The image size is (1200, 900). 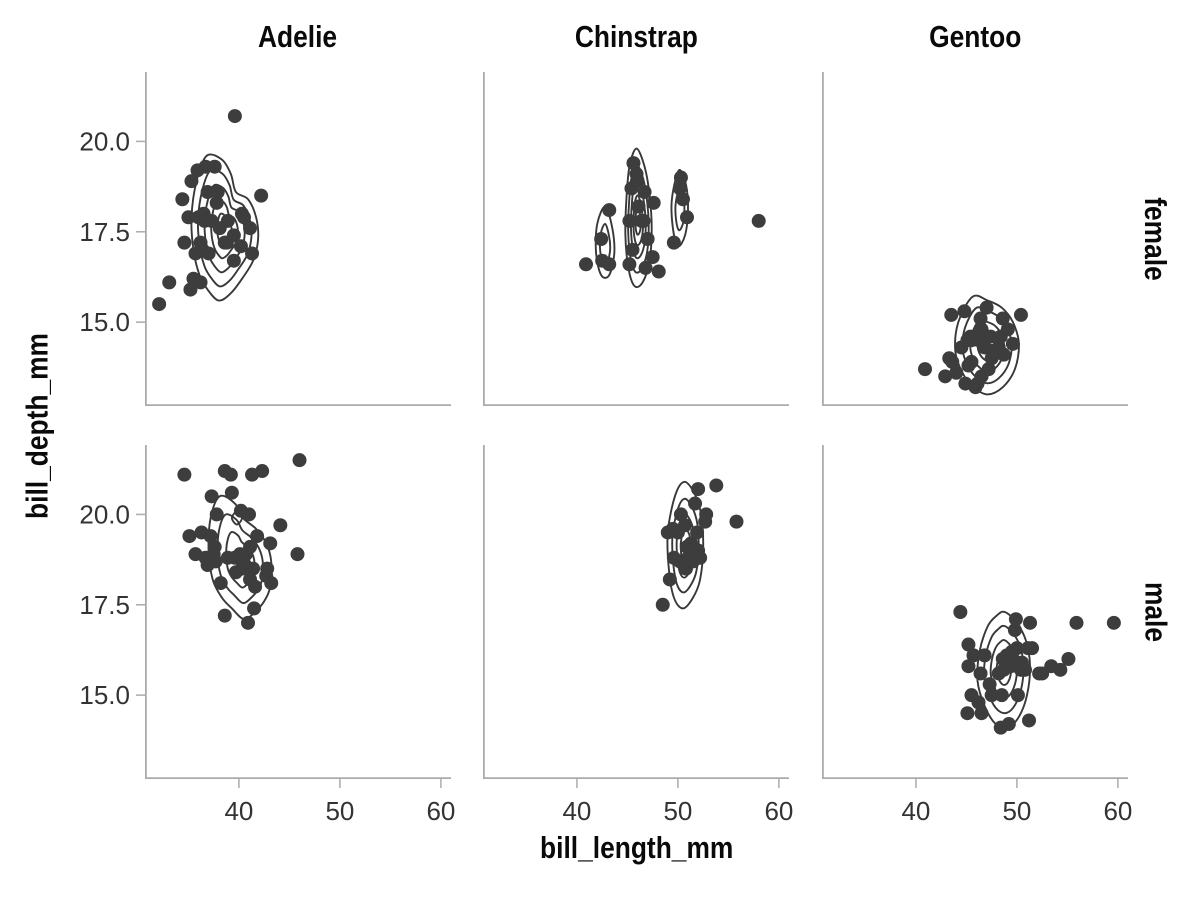 I want to click on row-strip-male-label: male, so click(x=1156, y=612).